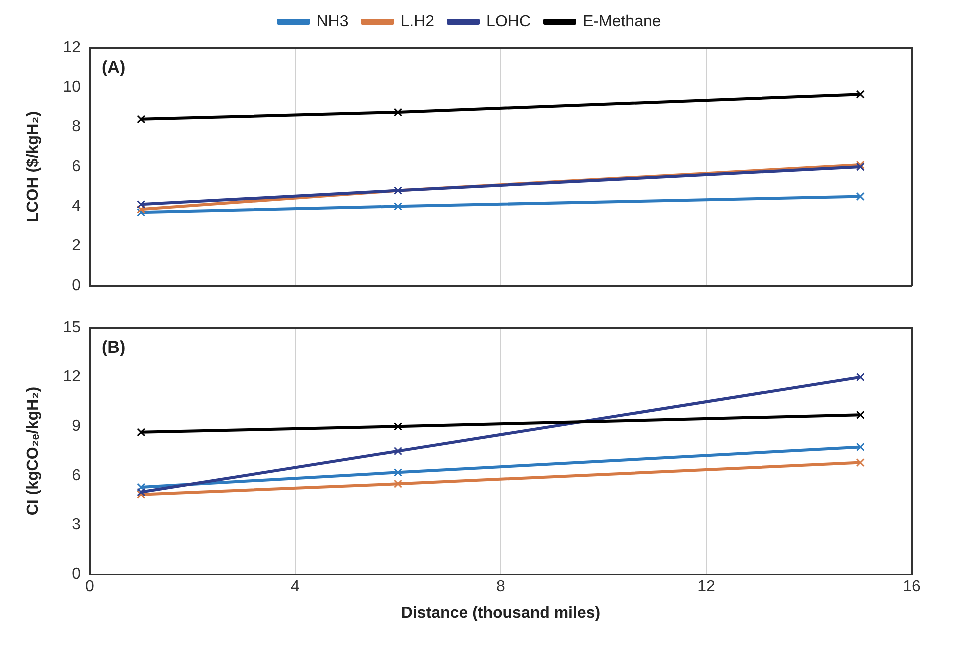 This screenshot has width=962, height=647. Describe the element at coordinates (295, 587) in the screenshot. I see `x-tick-label: 4` at that location.